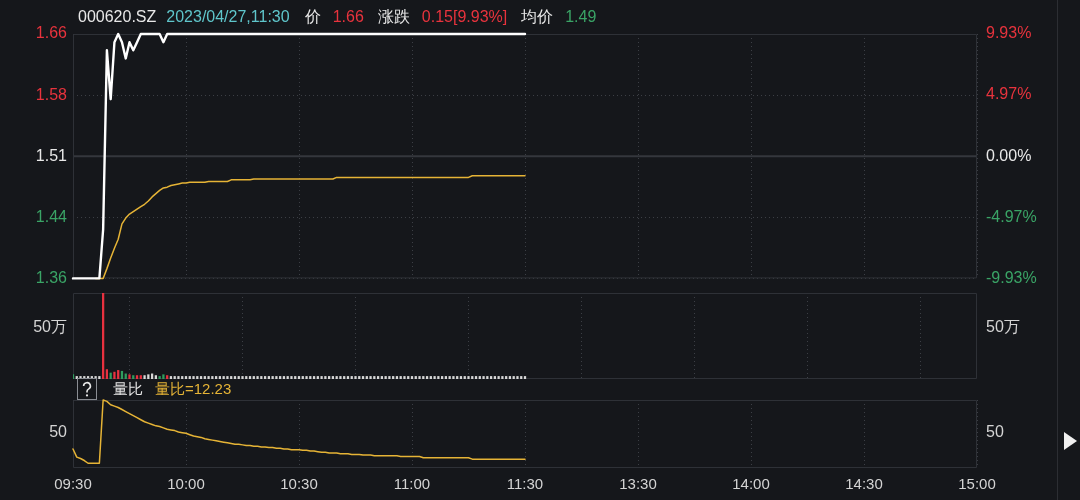 The width and height of the screenshot is (1080, 500). What do you see at coordinates (464, 17) in the screenshot?
I see `text: 0.15[9.93%]` at bounding box center [464, 17].